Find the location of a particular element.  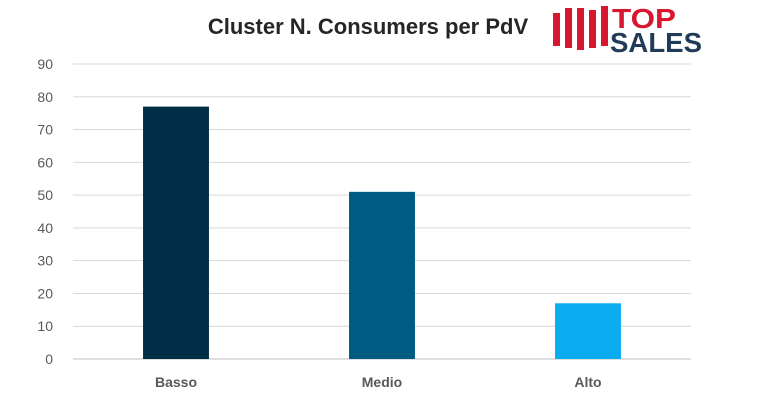

chart-title: Cluster N. Consumers per PdV is located at coordinates (368, 26).